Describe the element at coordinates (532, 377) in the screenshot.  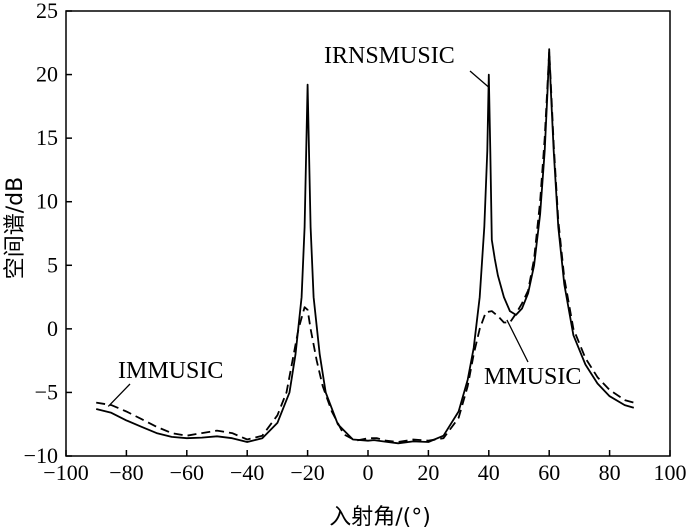
I see `annotation-label: MMUSIC` at that location.